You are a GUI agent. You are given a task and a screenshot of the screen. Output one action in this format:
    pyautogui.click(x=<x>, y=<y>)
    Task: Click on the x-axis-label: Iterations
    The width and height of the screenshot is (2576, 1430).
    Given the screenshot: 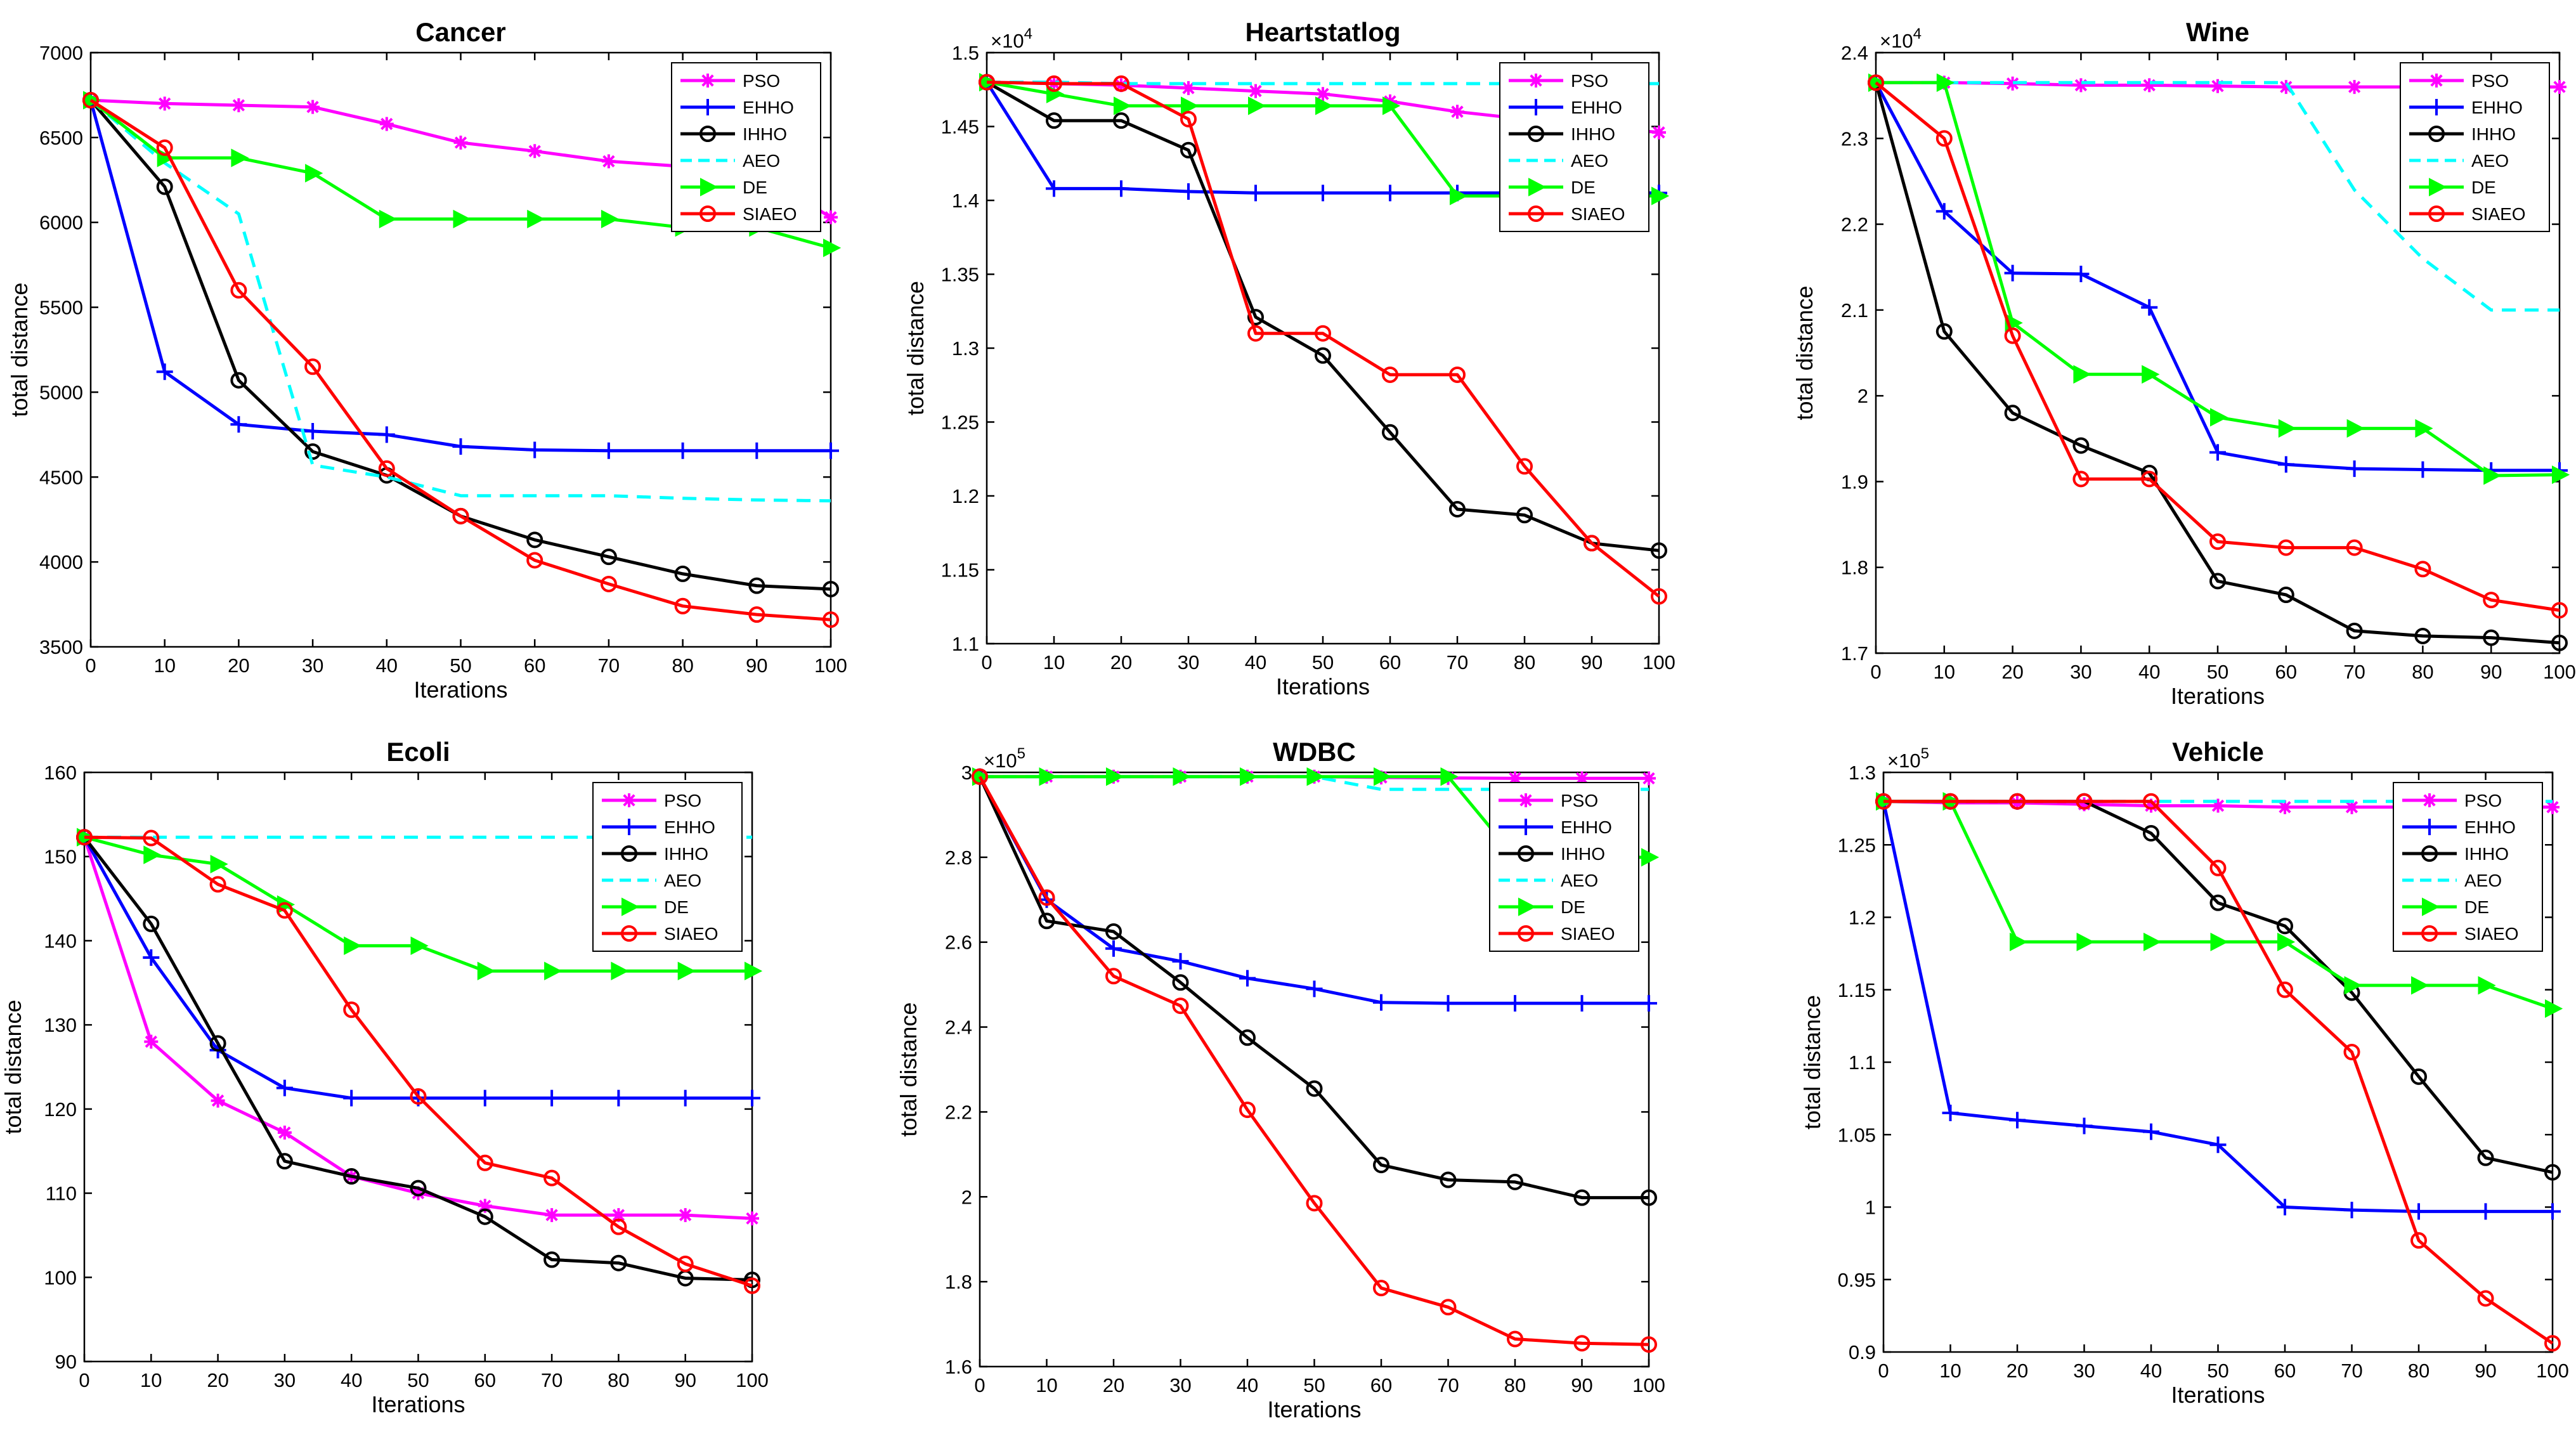 What is the action you would take?
    pyautogui.click(x=1314, y=1409)
    